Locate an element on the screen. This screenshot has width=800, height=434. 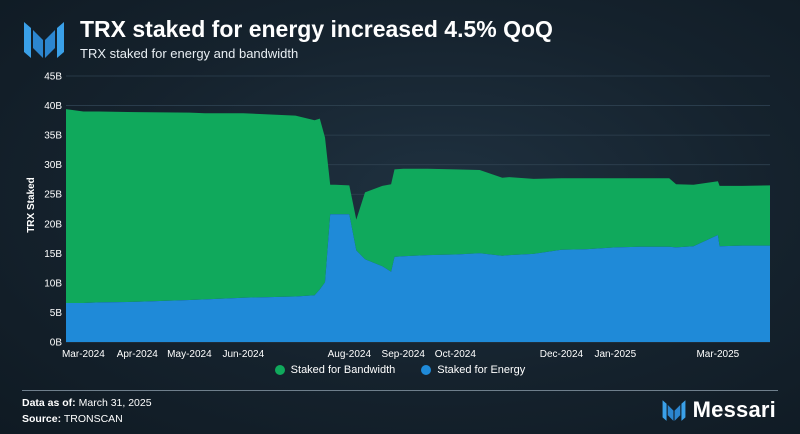
x-tick-label: May-2024 is located at coordinates (189, 354).